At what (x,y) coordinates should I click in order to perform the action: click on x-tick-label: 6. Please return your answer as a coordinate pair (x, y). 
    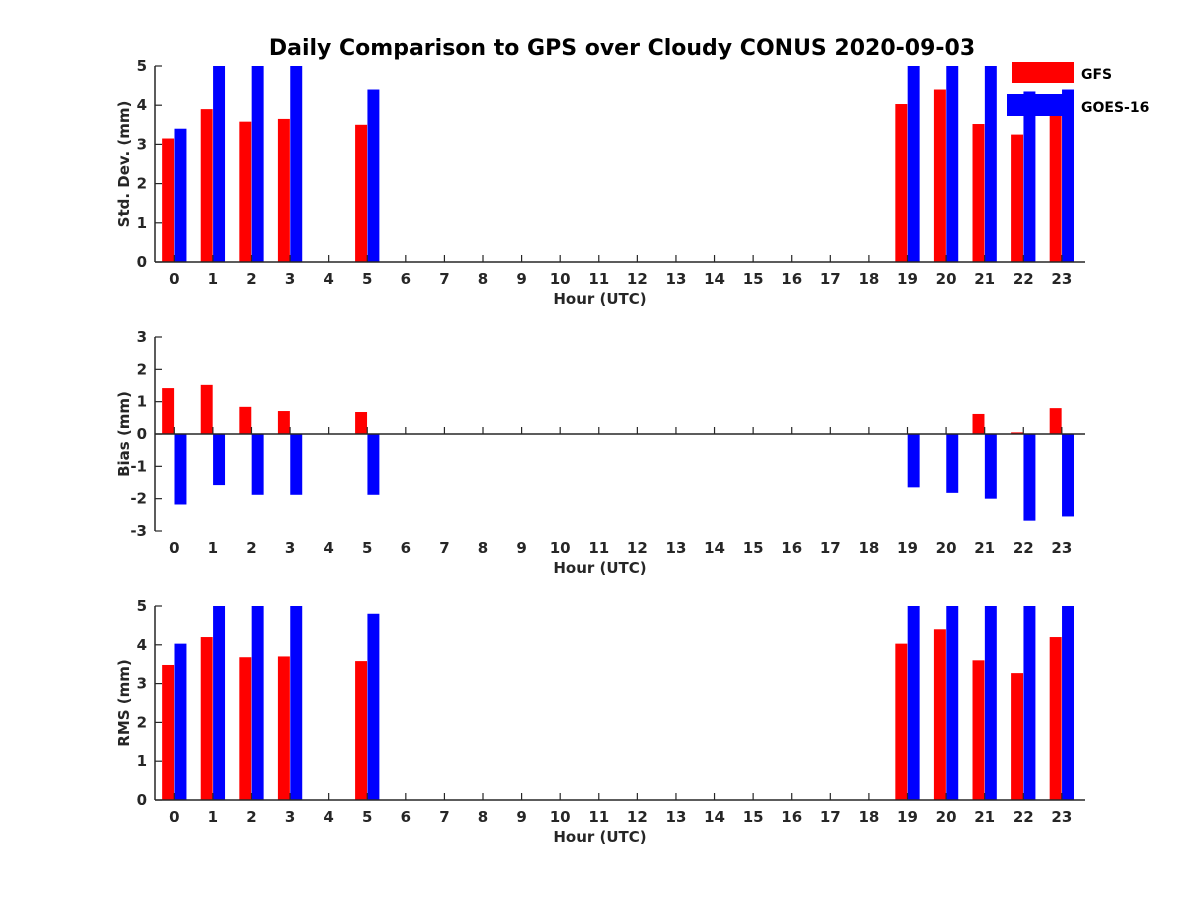
    Looking at the image, I should click on (406, 817).